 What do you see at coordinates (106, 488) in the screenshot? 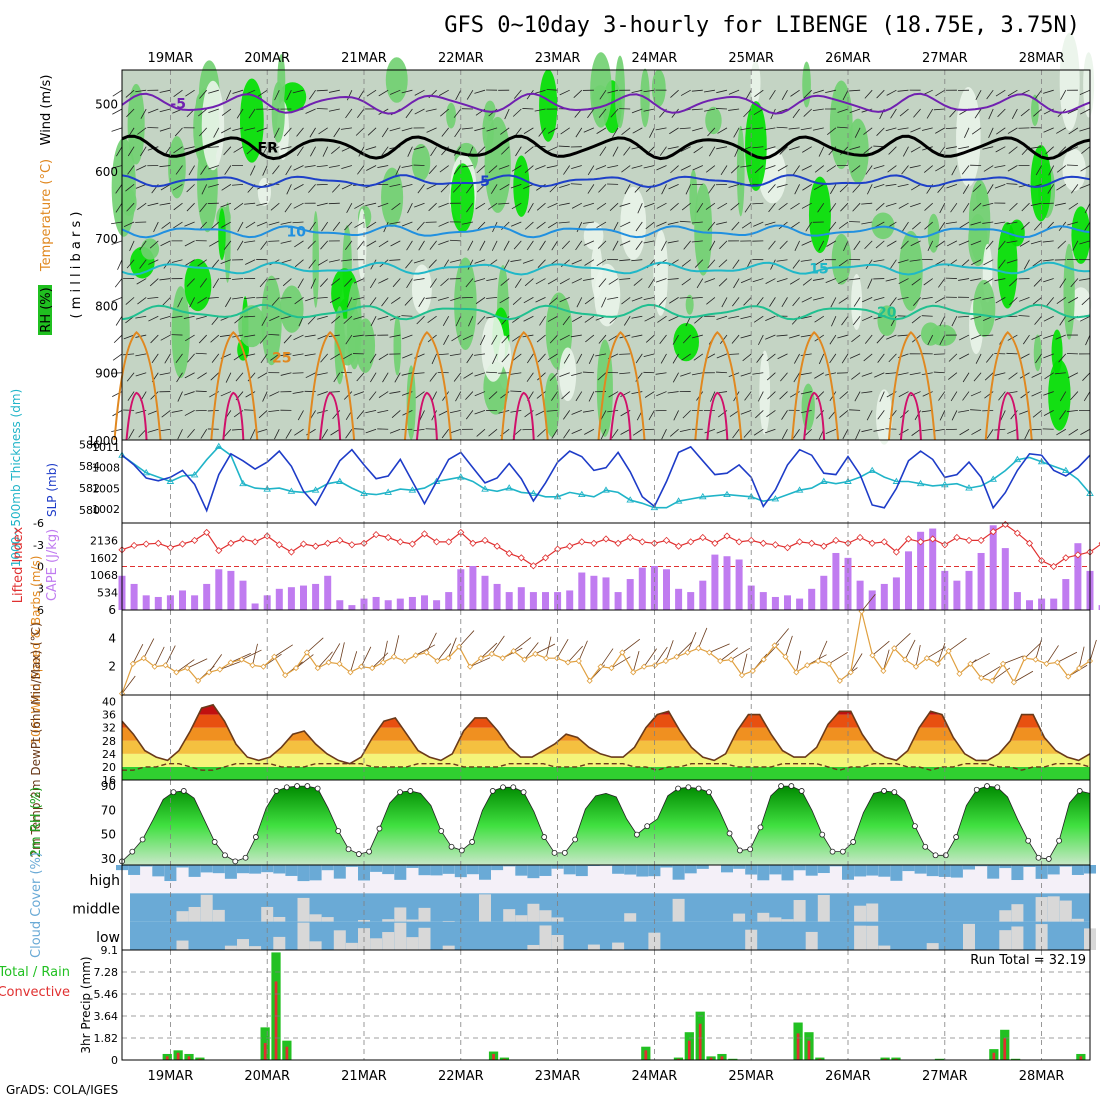
I see `slp-tick-label: 1005` at bounding box center [106, 488].